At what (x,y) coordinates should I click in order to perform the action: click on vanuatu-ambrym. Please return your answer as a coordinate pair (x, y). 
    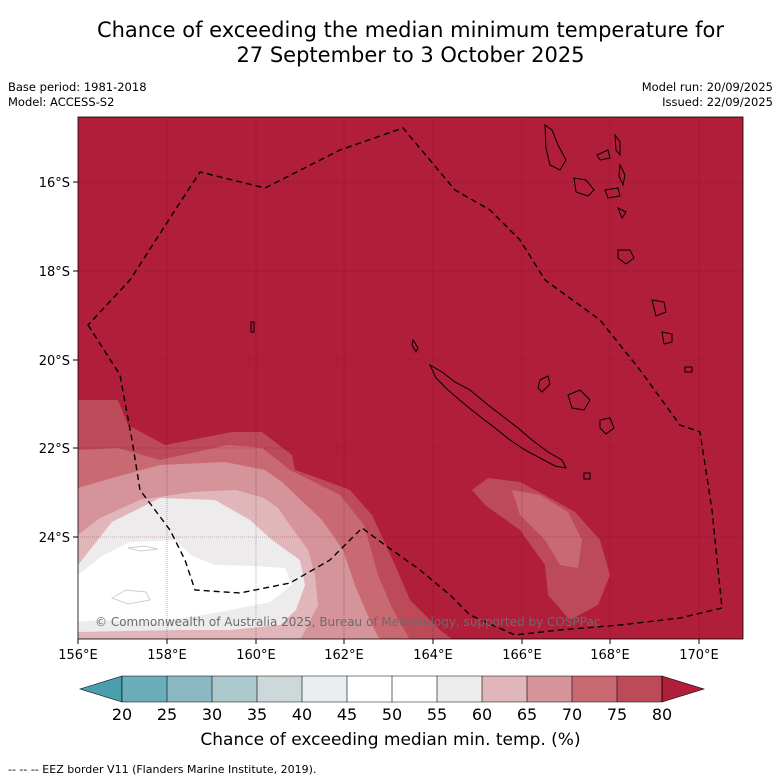
    Looking at the image, I should click on (612, 193).